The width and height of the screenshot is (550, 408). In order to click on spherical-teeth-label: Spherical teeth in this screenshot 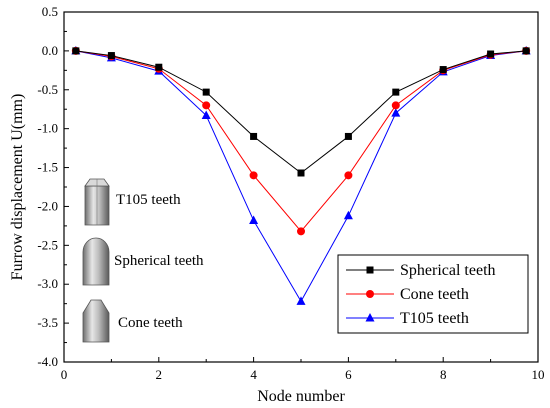, I will do `click(159, 261)`.